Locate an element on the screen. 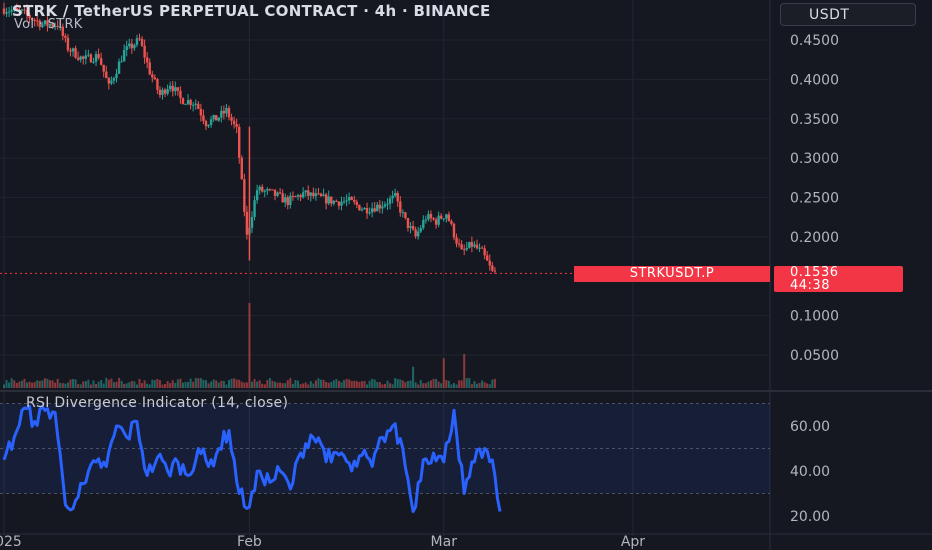  price-tick-label: 0.2000 is located at coordinates (814, 238).